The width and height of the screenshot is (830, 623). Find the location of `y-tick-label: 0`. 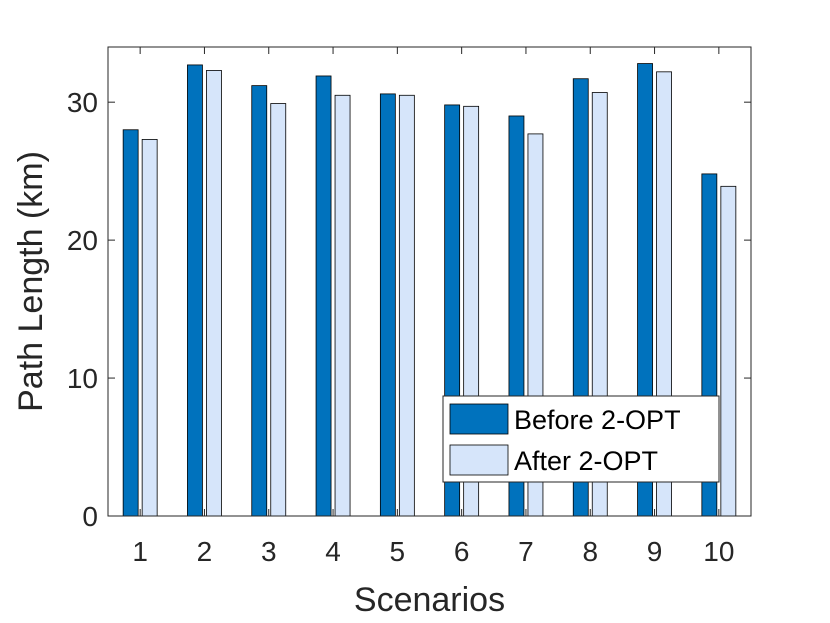

y-tick-label: 0 is located at coordinates (90, 516).